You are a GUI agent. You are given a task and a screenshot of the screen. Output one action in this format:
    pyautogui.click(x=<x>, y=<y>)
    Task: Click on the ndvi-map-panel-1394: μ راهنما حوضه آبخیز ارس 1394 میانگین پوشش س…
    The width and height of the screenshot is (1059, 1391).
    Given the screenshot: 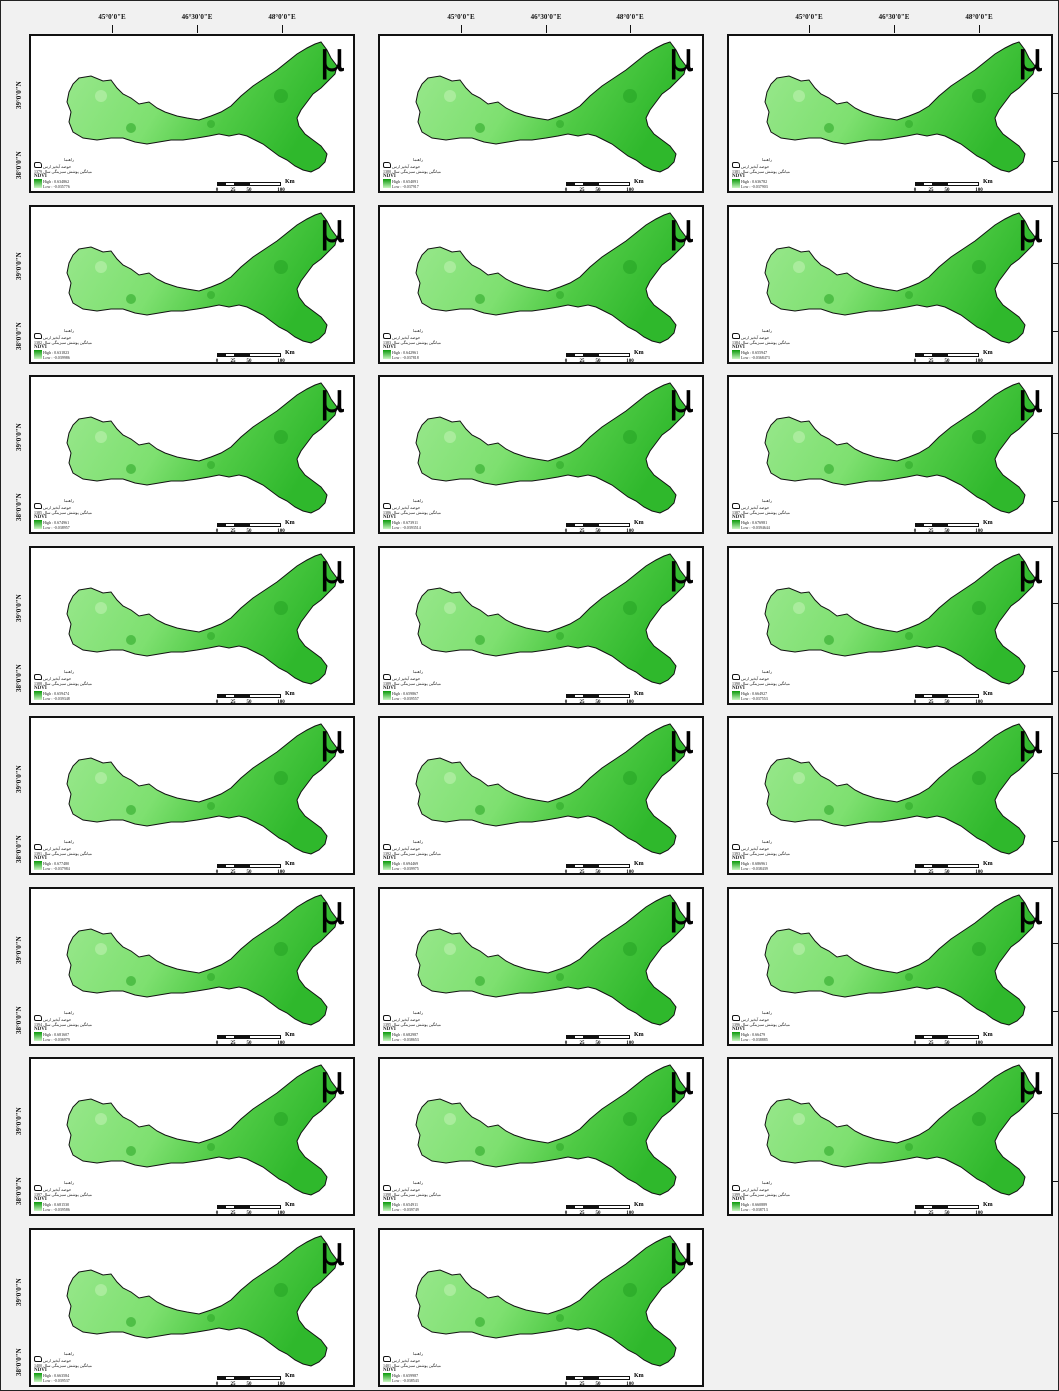 What is the action you would take?
    pyautogui.click(x=192, y=966)
    